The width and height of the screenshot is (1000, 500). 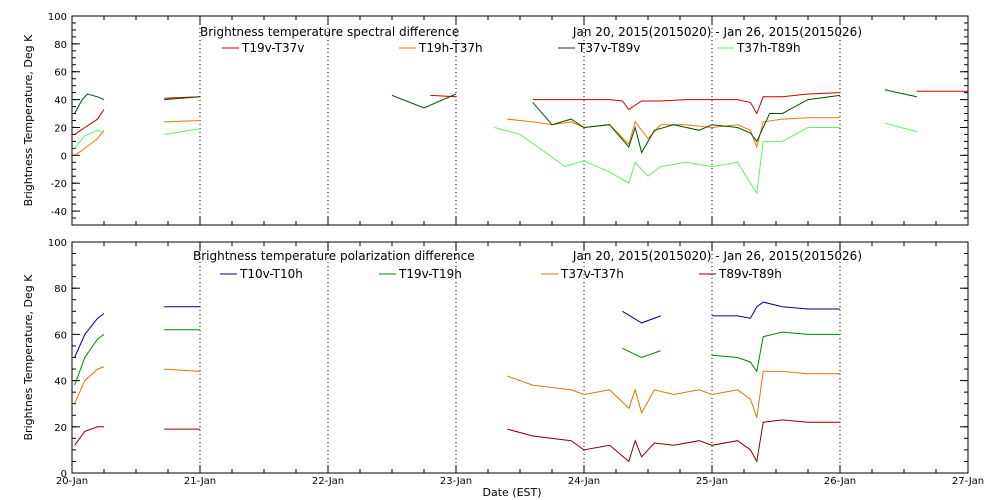 What do you see at coordinates (511, 492) in the screenshot?
I see `x-axis-label: Date (EST)` at bounding box center [511, 492].